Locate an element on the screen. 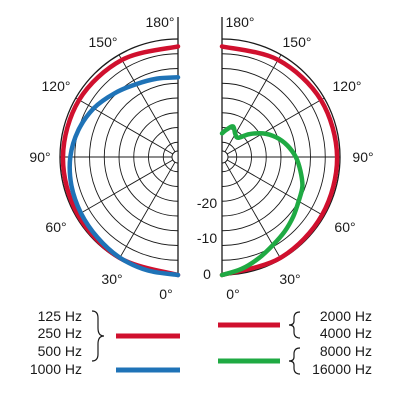 The height and width of the screenshot is (405, 400). angle-label-right-30: 30° is located at coordinates (289, 279).